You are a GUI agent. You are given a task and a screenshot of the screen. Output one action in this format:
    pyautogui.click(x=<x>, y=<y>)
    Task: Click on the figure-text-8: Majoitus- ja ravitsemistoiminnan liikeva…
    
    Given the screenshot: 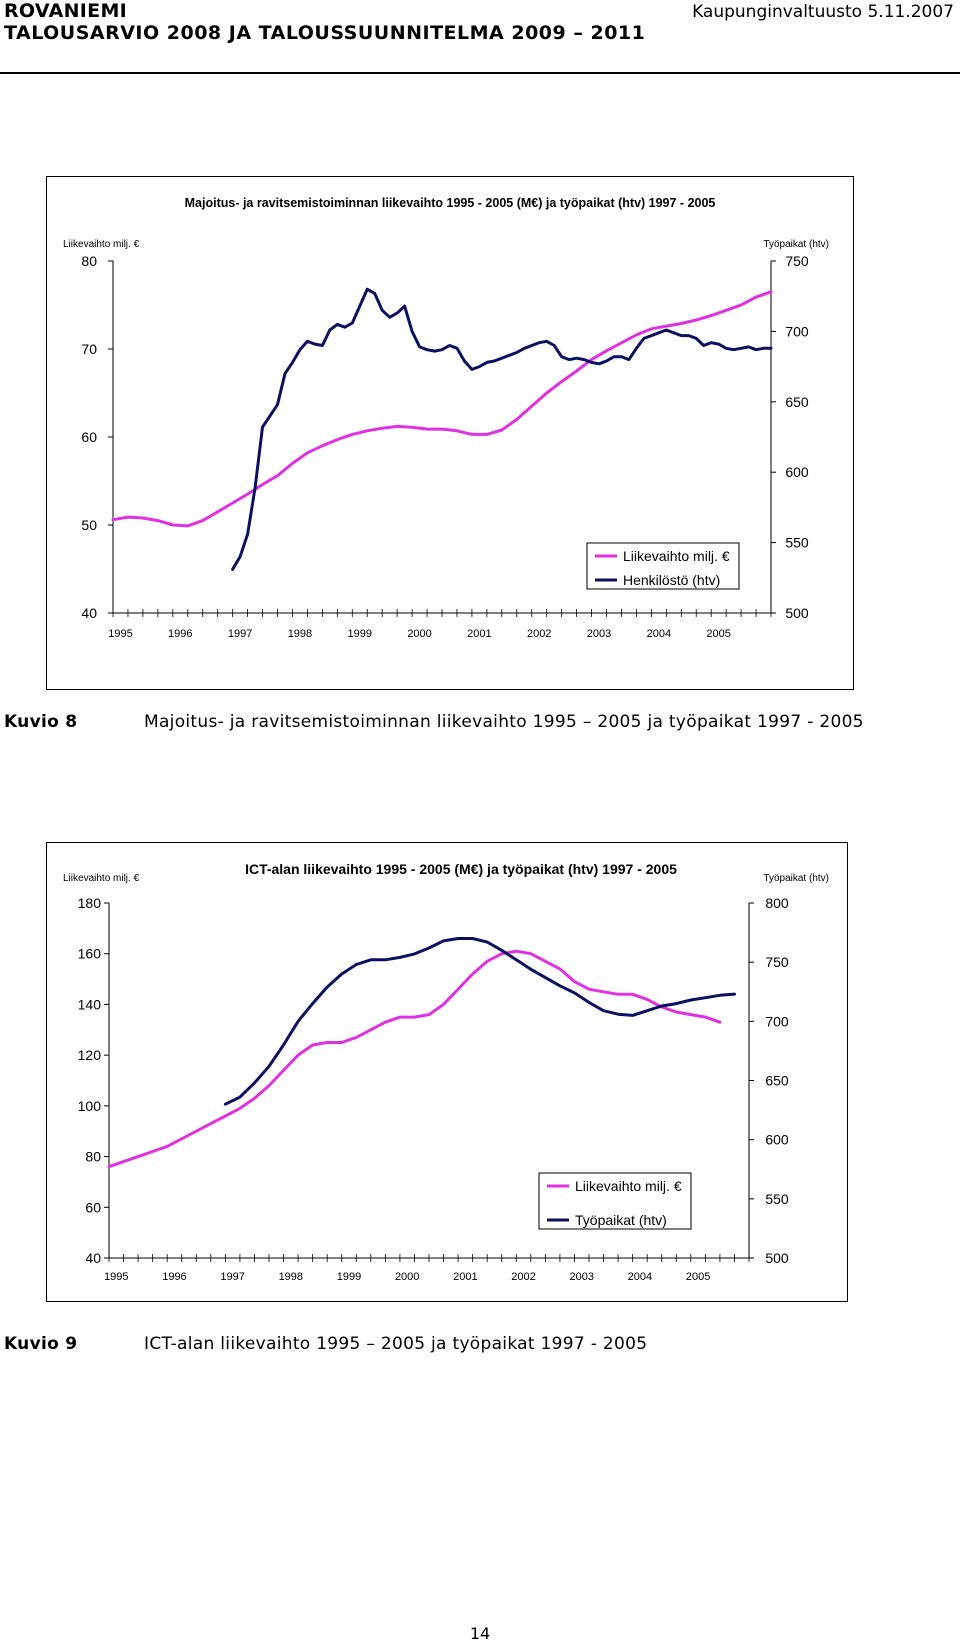 What is the action you would take?
    pyautogui.click(x=504, y=722)
    